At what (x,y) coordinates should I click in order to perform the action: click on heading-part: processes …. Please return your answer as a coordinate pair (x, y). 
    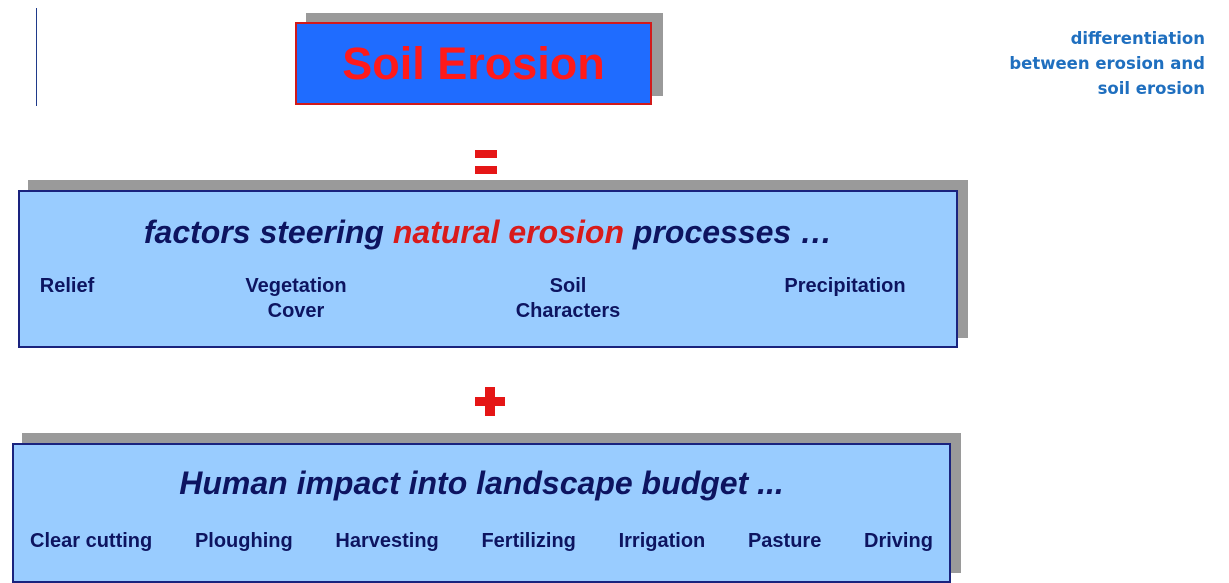
    Looking at the image, I should click on (728, 232).